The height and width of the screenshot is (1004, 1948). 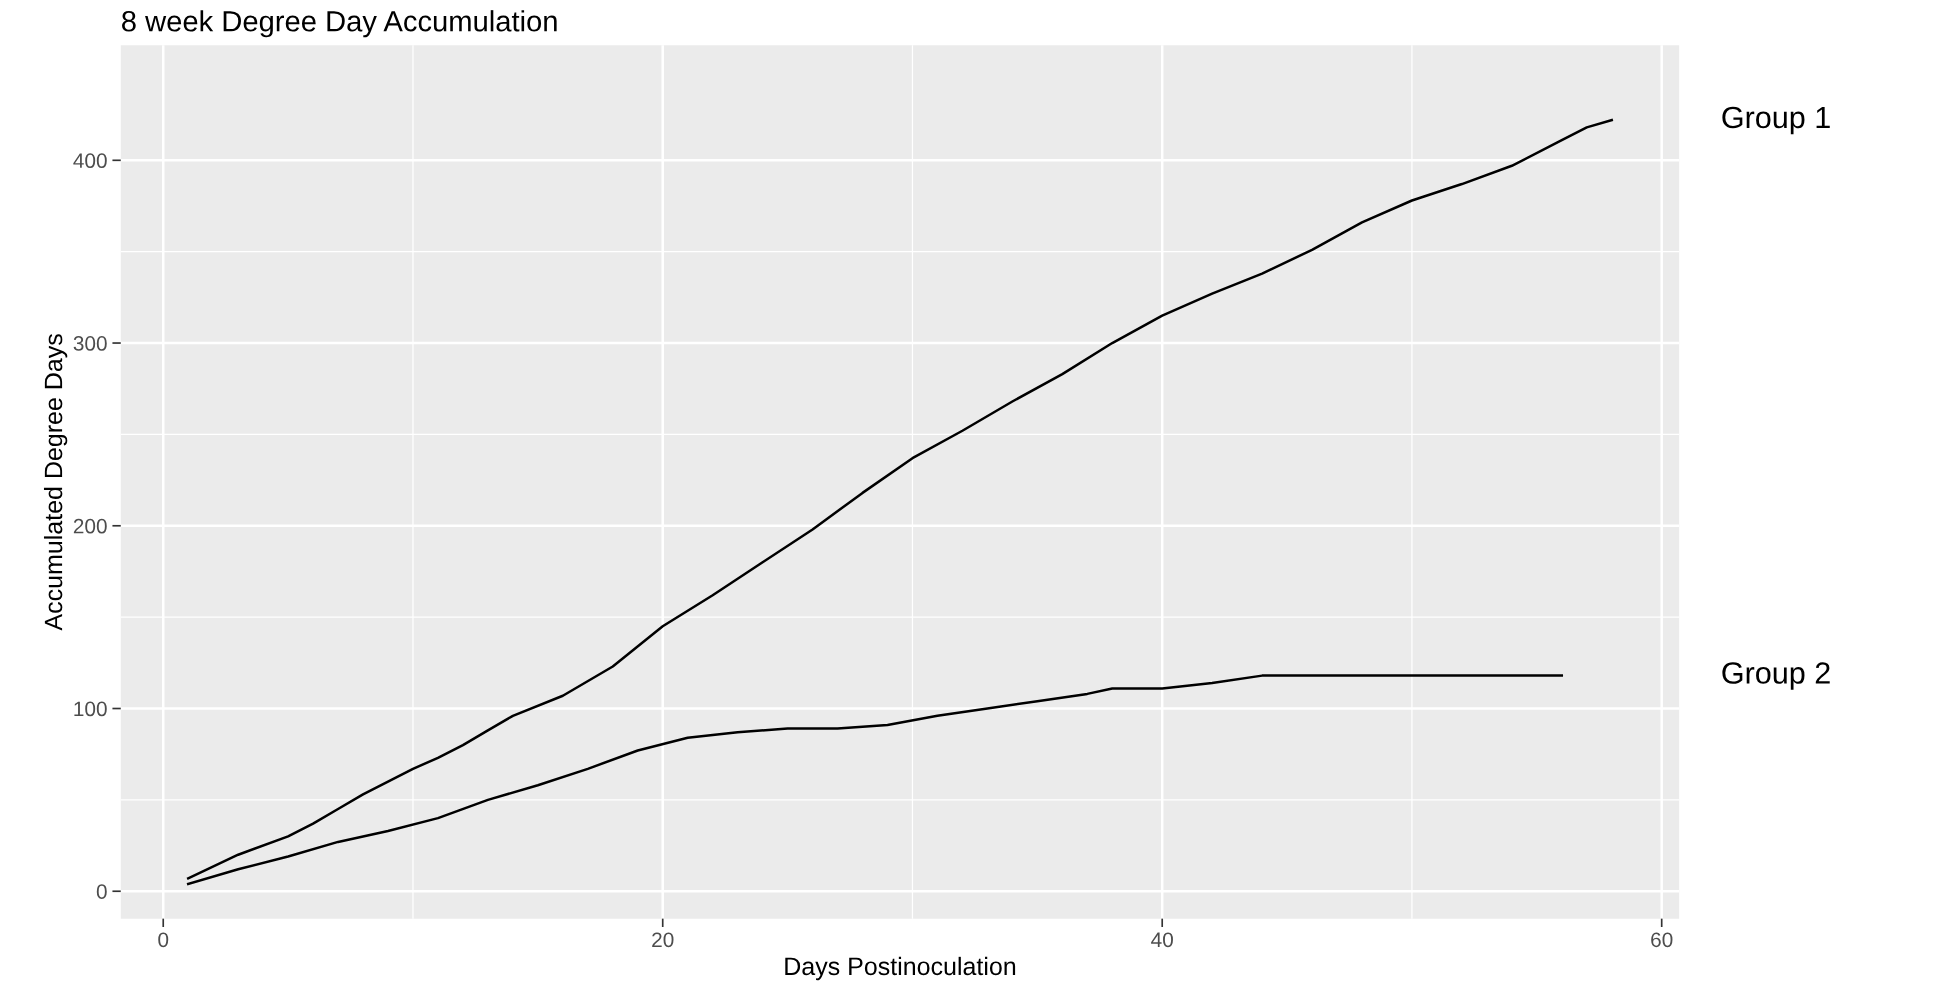 What do you see at coordinates (1776, 676) in the screenshot?
I see `text: Group 2` at bounding box center [1776, 676].